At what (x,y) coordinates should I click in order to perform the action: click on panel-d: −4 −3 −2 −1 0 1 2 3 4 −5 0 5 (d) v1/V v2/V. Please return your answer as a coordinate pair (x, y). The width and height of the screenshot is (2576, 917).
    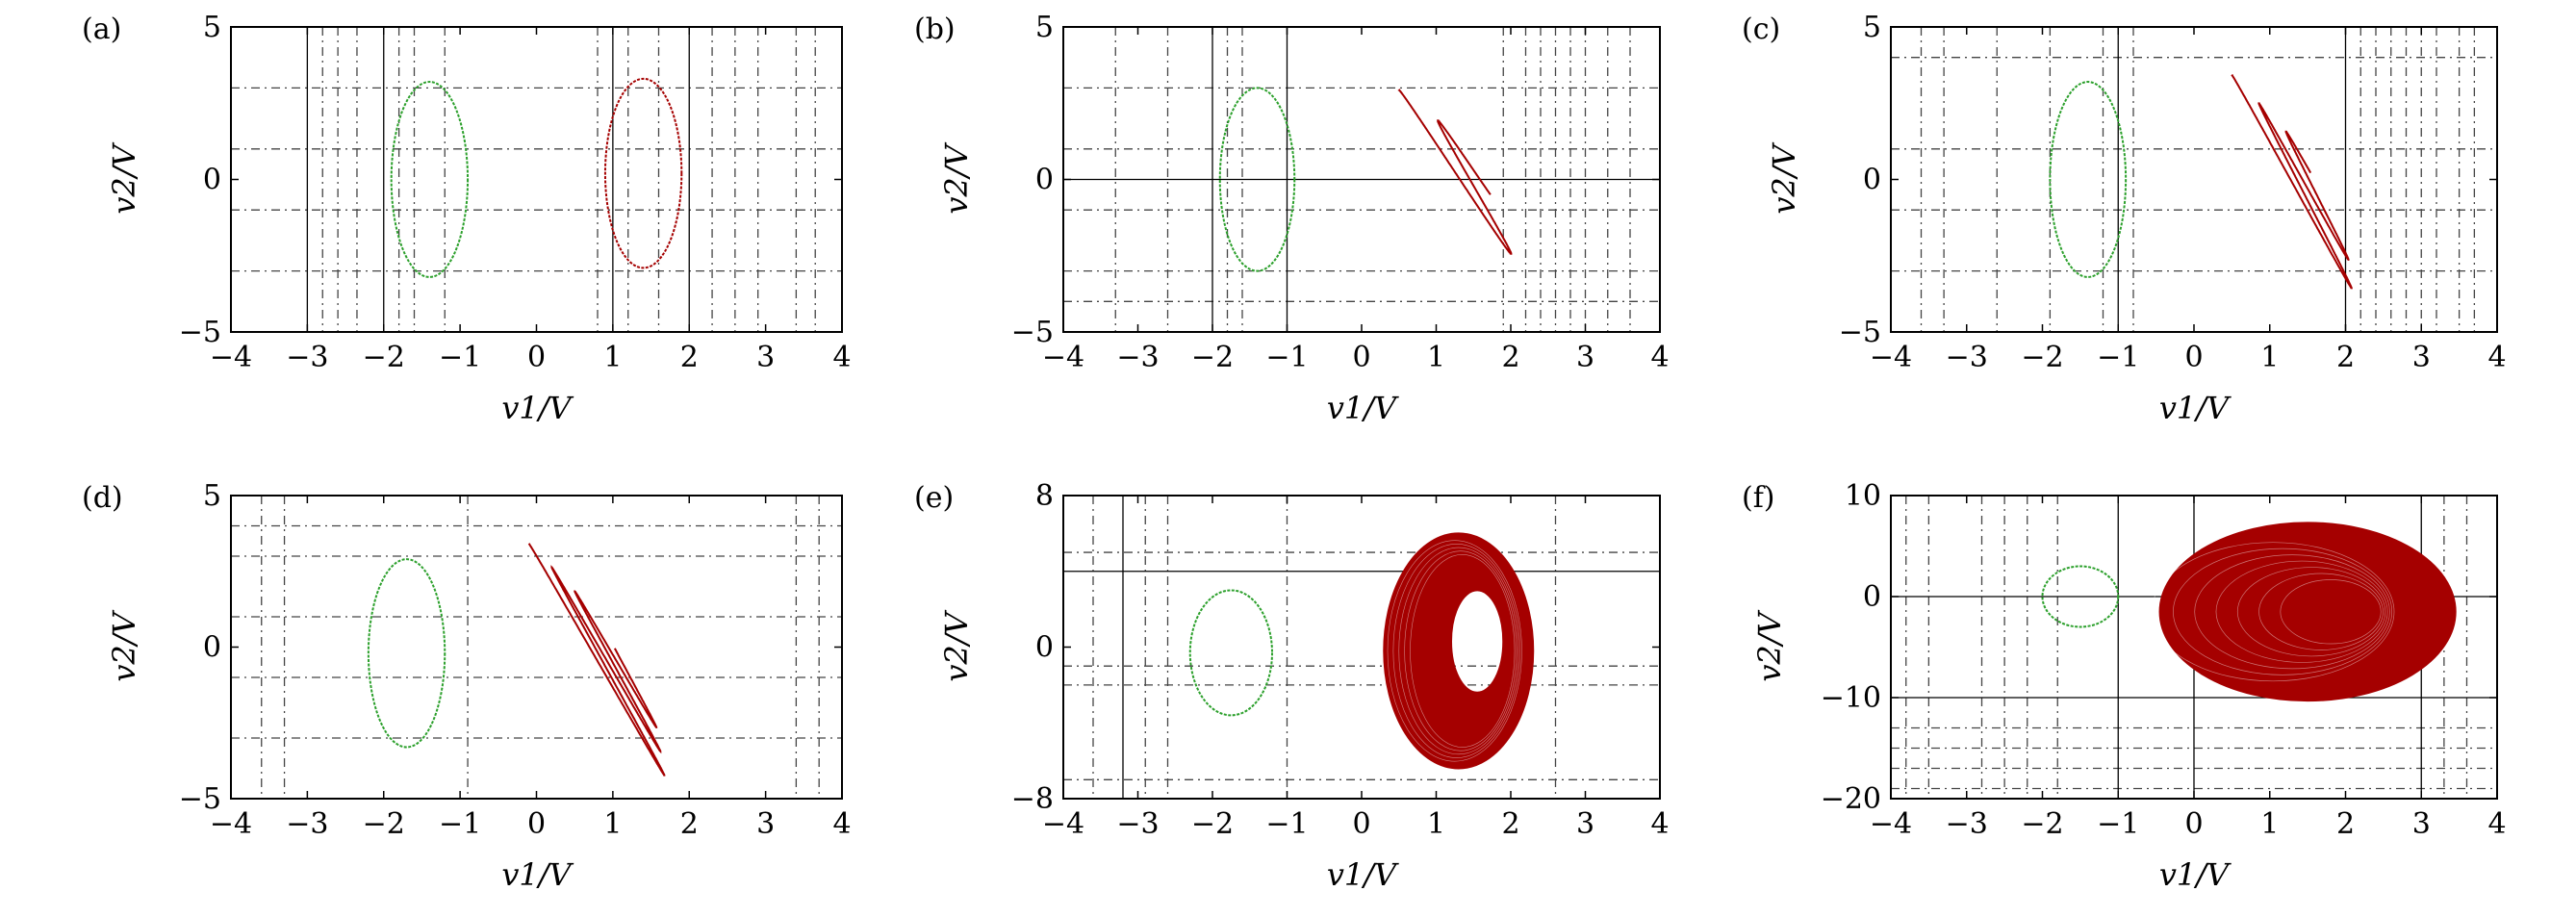
    Looking at the image, I should click on (467, 686).